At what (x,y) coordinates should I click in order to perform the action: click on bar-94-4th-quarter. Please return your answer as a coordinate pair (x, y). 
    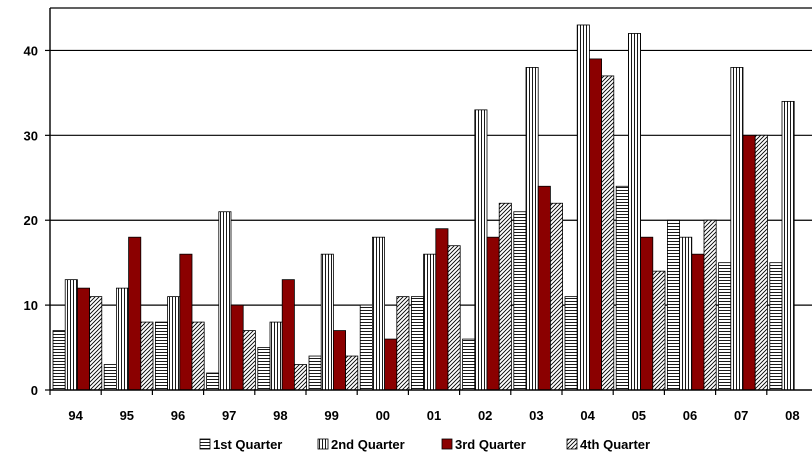
    Looking at the image, I should click on (96, 343).